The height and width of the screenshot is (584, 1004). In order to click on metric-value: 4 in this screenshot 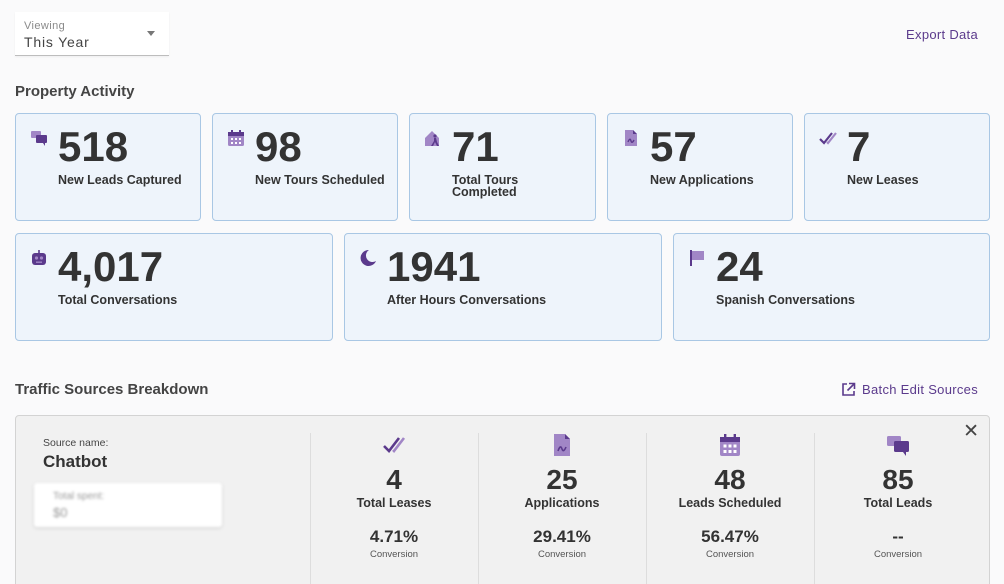, I will do `click(394, 479)`.